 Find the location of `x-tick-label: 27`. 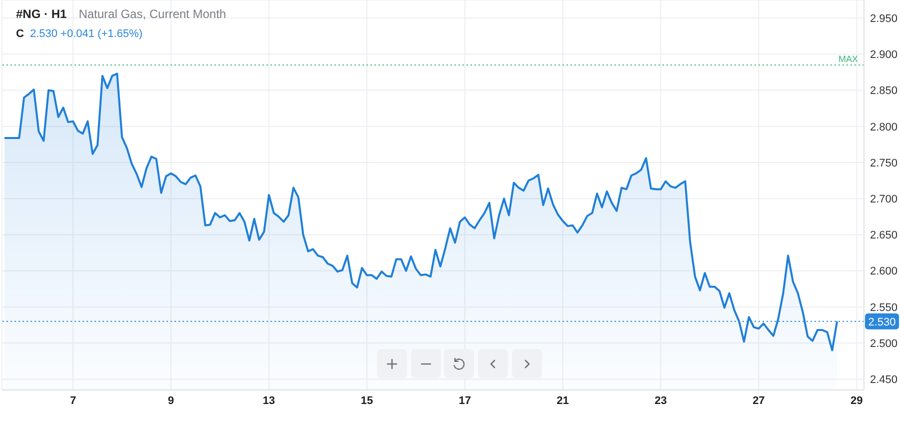

x-tick-label: 27 is located at coordinates (758, 400).